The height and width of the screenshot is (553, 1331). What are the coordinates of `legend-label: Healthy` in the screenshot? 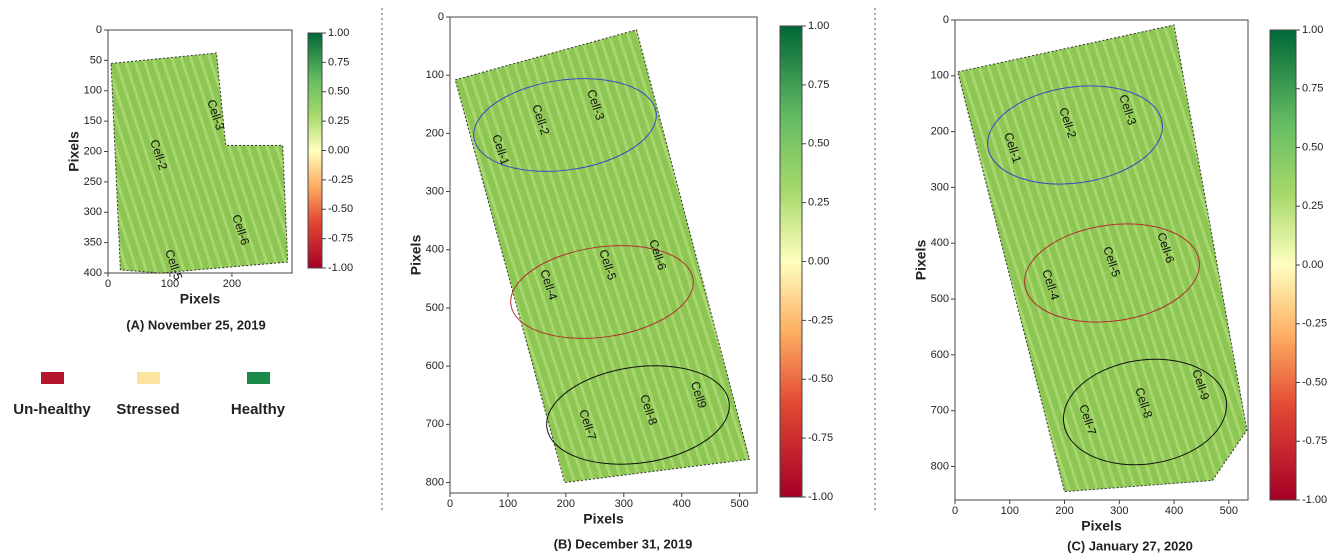 It's located at (258, 409).